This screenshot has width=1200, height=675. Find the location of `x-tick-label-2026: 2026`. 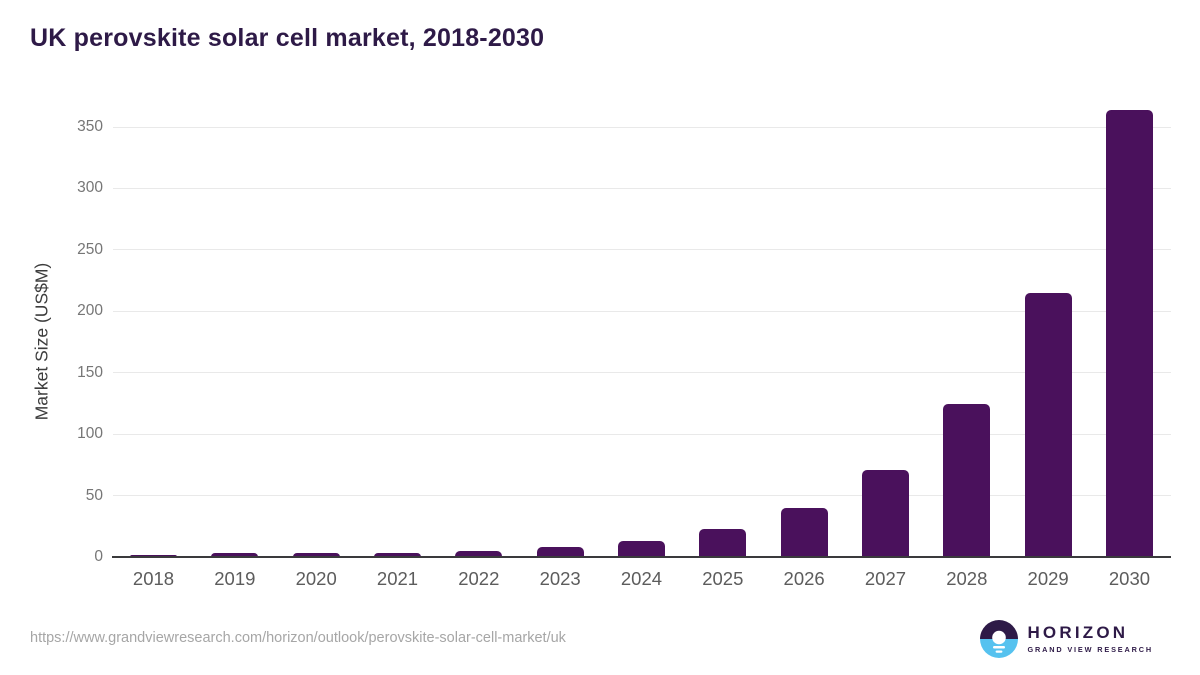

x-tick-label-2026: 2026 is located at coordinates (804, 578).